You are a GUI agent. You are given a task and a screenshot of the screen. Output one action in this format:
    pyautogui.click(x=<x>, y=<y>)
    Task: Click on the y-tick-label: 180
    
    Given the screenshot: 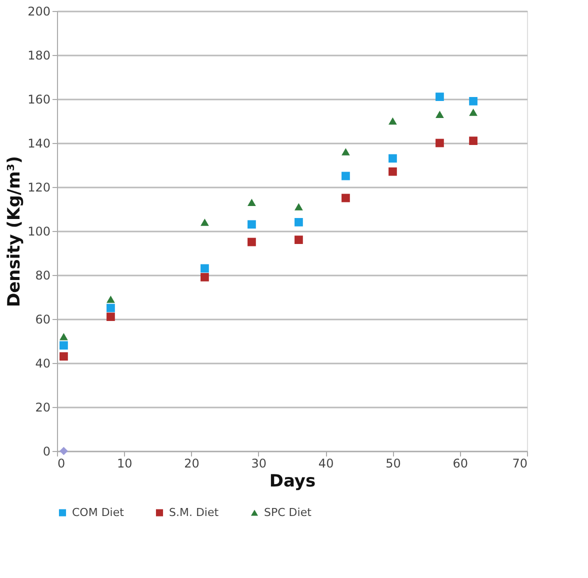 What is the action you would take?
    pyautogui.click(x=39, y=55)
    